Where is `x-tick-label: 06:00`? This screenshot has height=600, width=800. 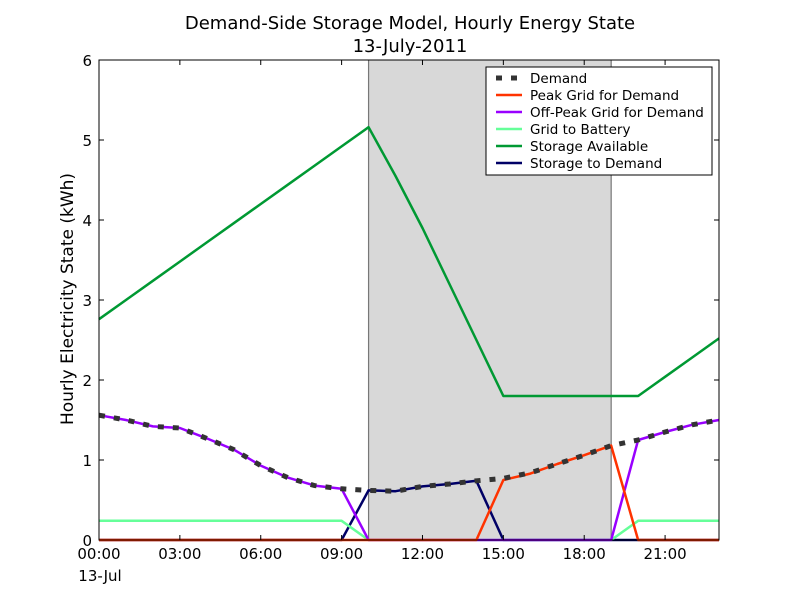
x-tick-label: 06:00 is located at coordinates (260, 554).